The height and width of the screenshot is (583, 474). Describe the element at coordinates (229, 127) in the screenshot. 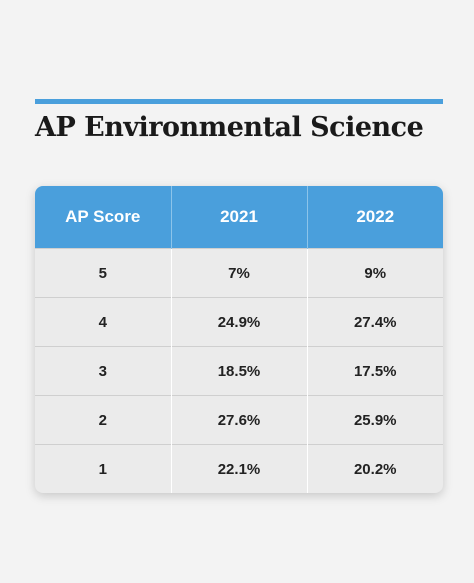

I see `title: AP Environmental Science` at that location.